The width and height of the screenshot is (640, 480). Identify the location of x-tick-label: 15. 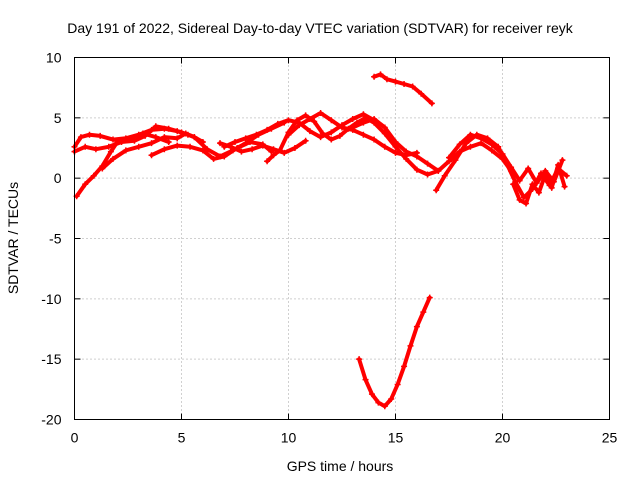
(396, 438).